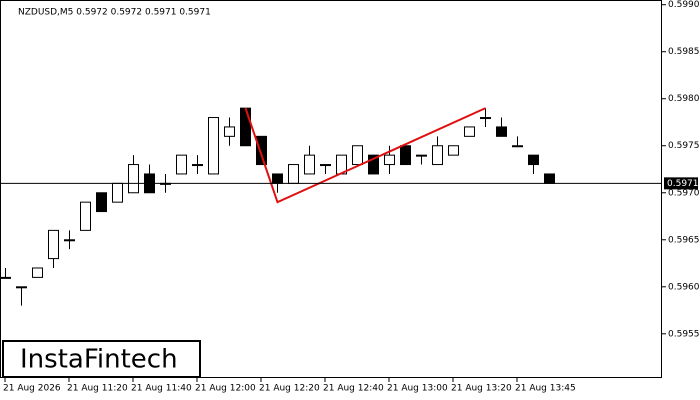  What do you see at coordinates (684, 287) in the screenshot?
I see `y-tick-label: 0.5960` at bounding box center [684, 287].